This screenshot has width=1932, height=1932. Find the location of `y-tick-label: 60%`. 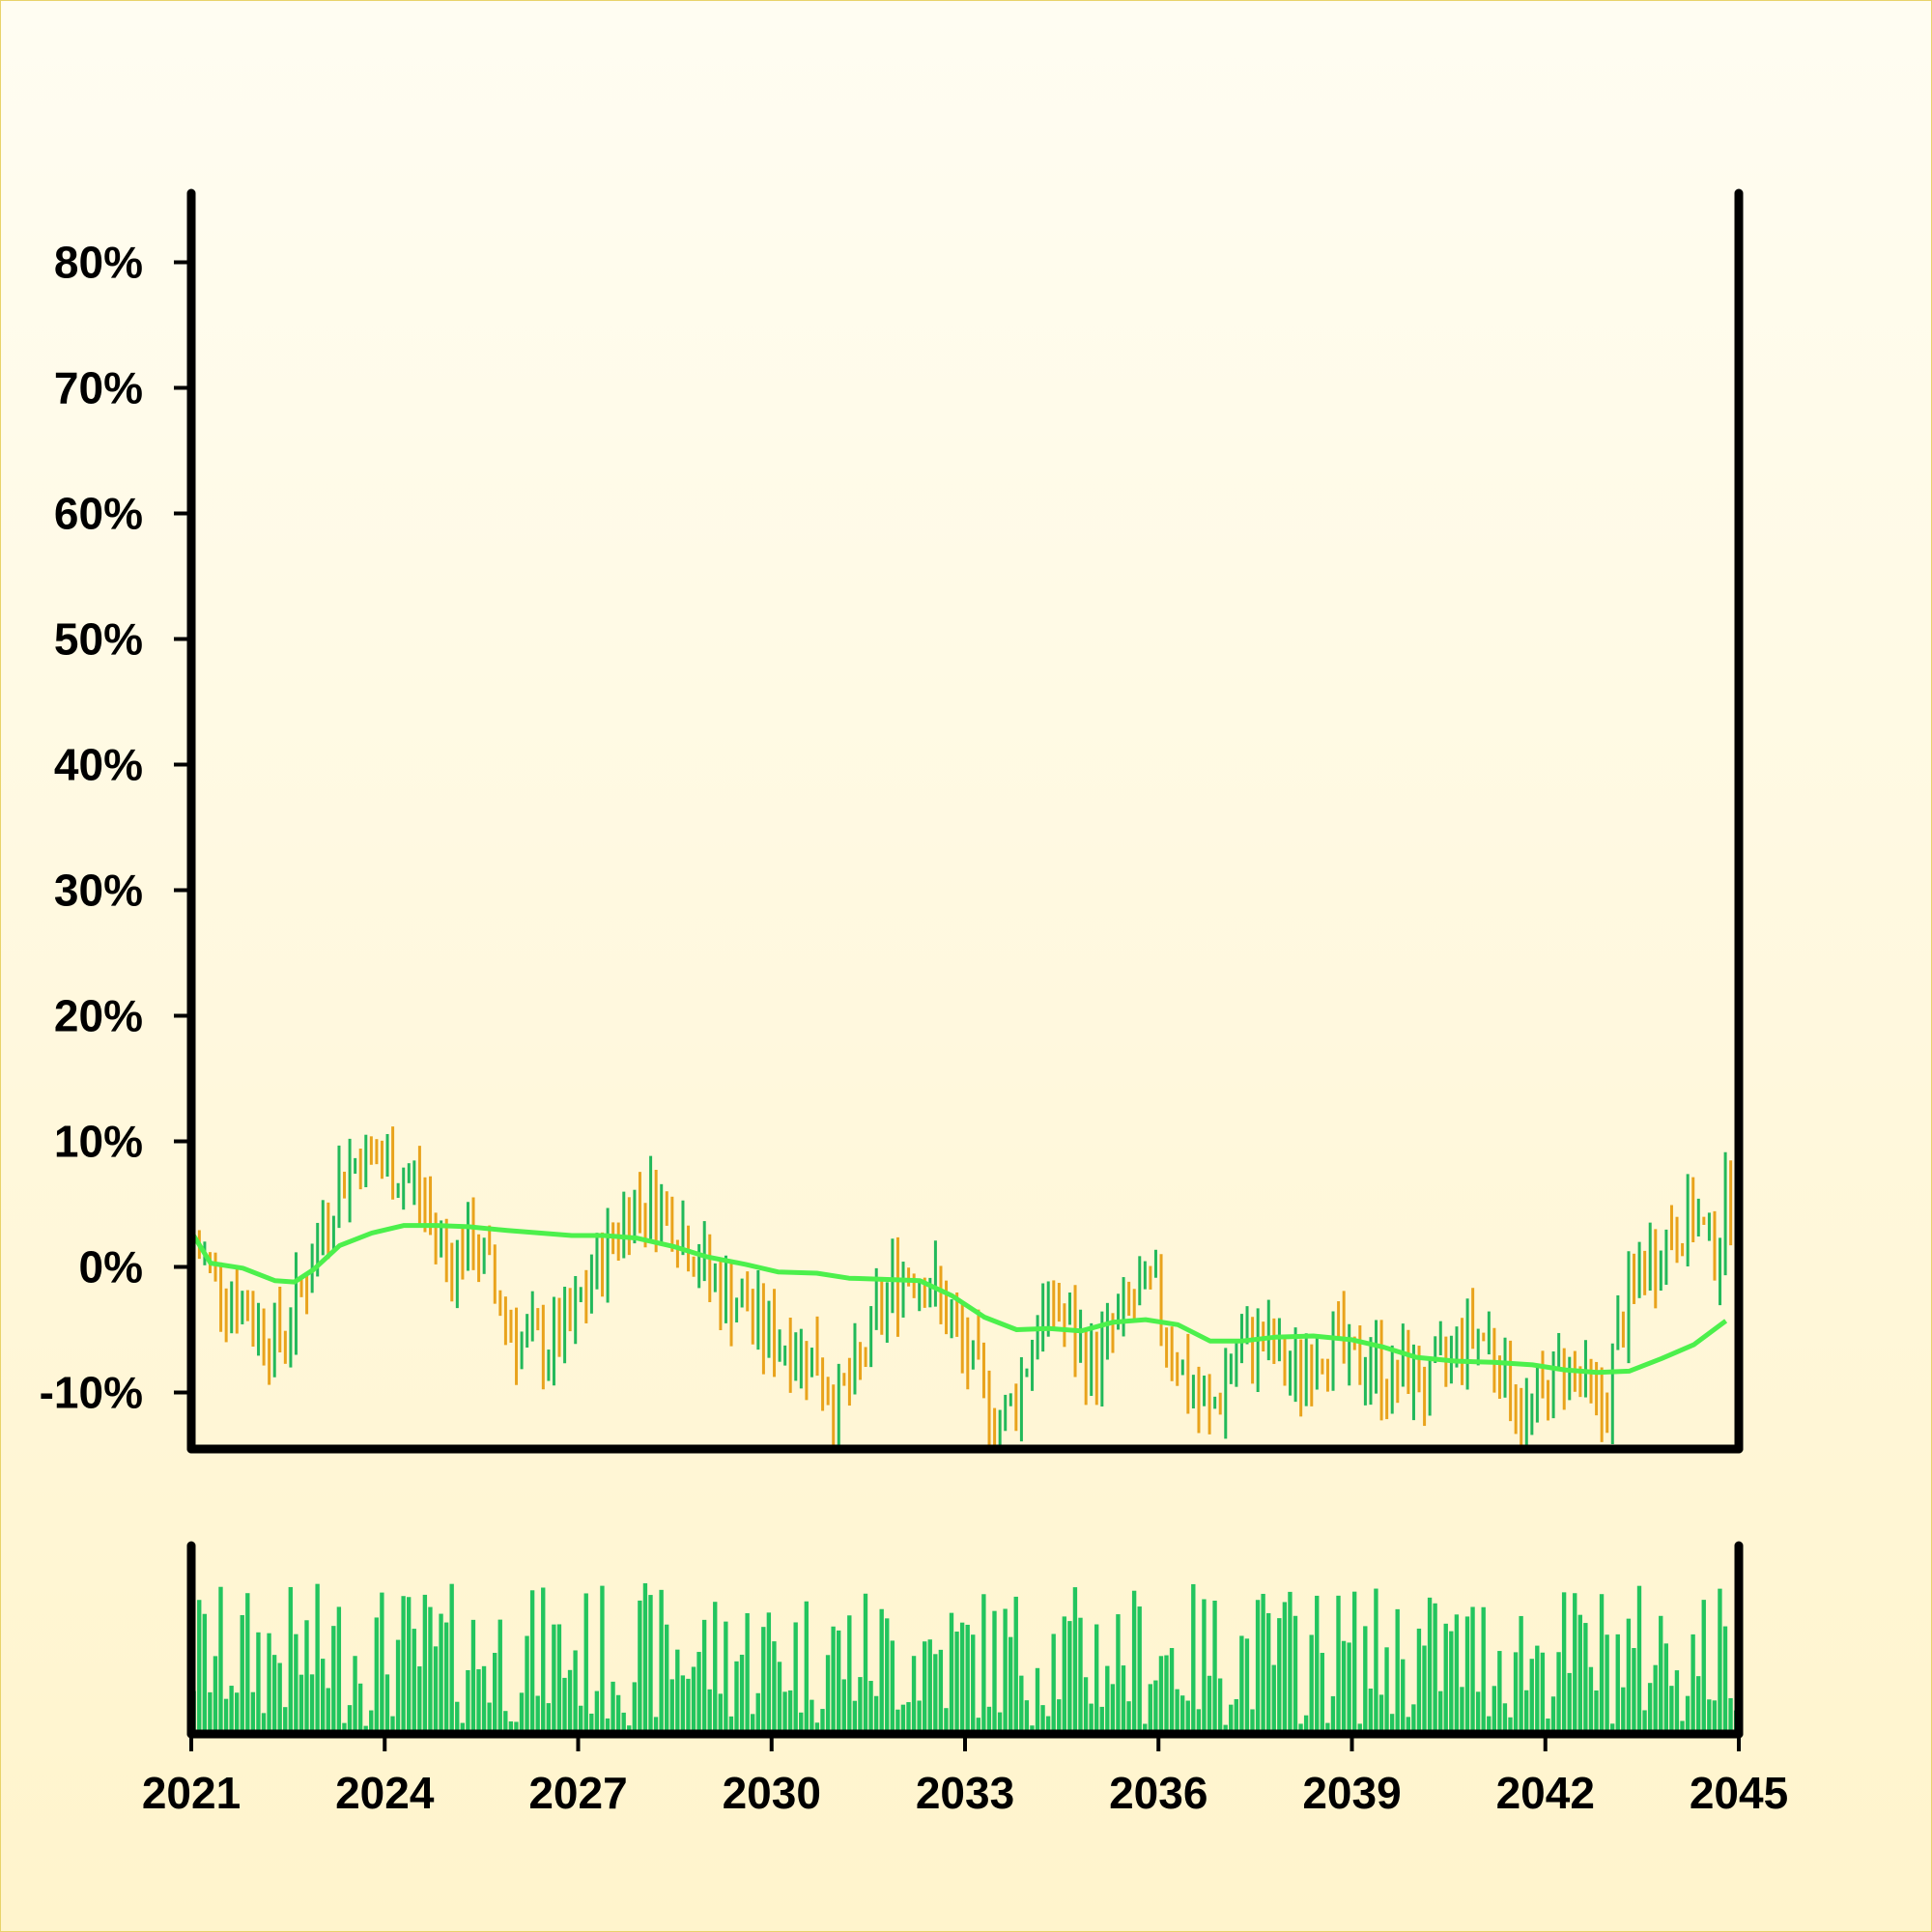

y-tick-label: 60% is located at coordinates (98, 514).